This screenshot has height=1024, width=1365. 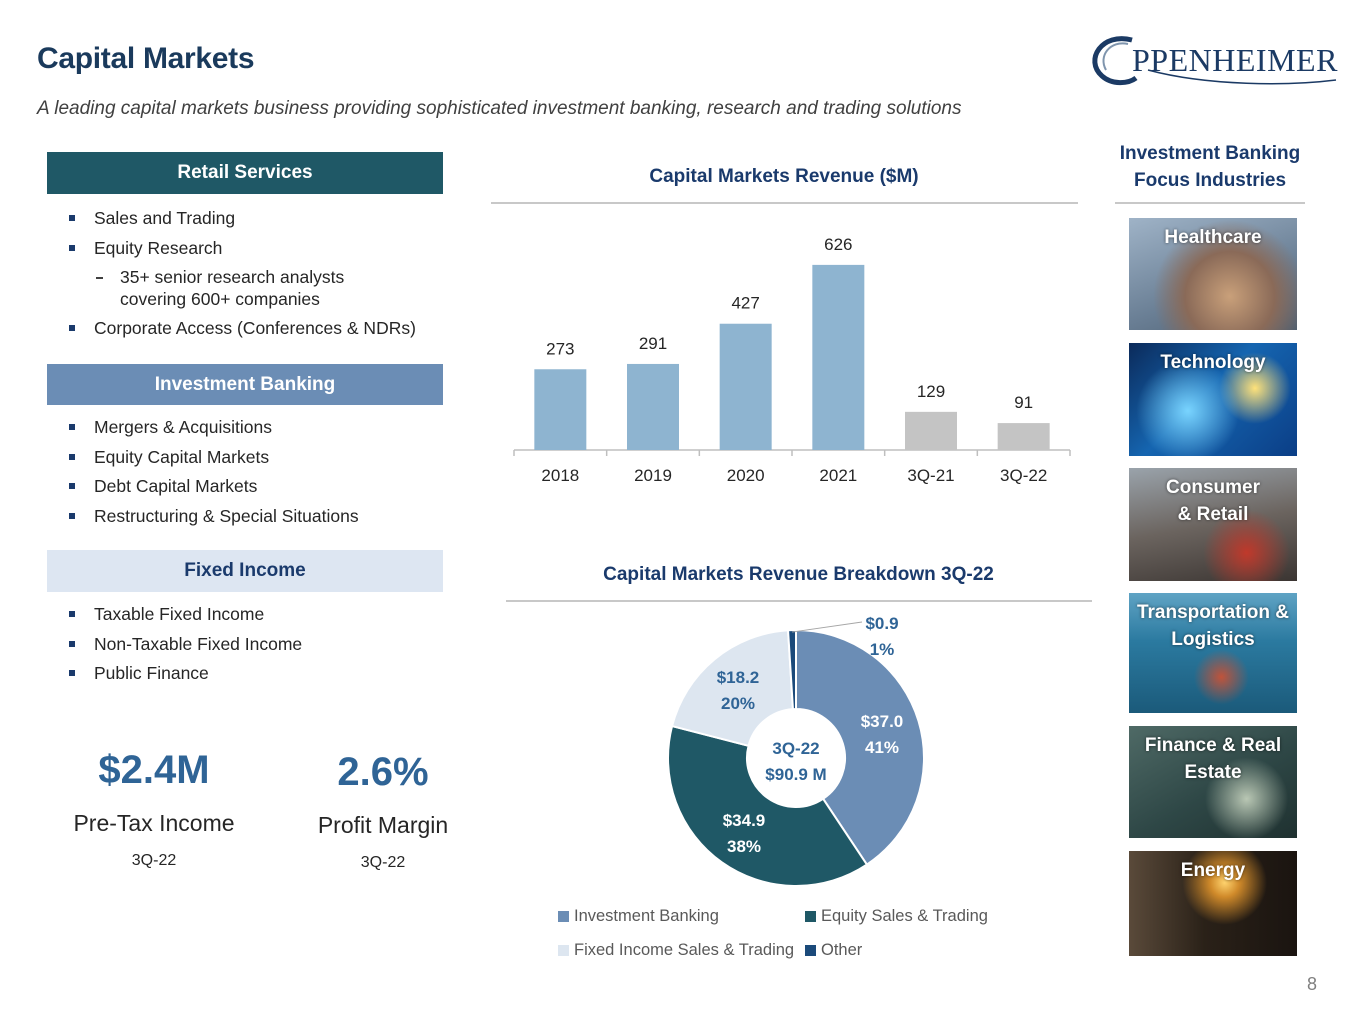 I want to click on industries-divider, so click(x=1210, y=203).